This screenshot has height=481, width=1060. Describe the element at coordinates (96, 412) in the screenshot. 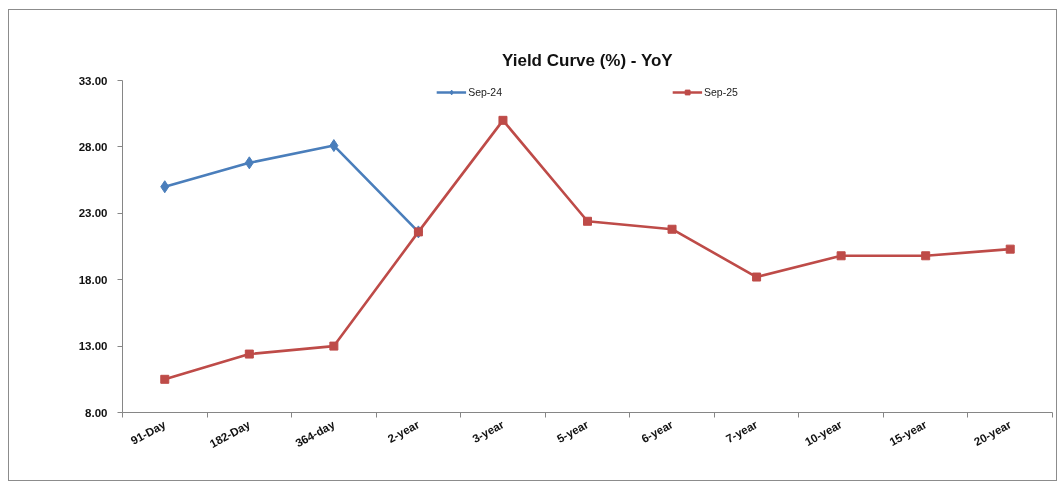

I see `y-tick-label: 8.00` at that location.